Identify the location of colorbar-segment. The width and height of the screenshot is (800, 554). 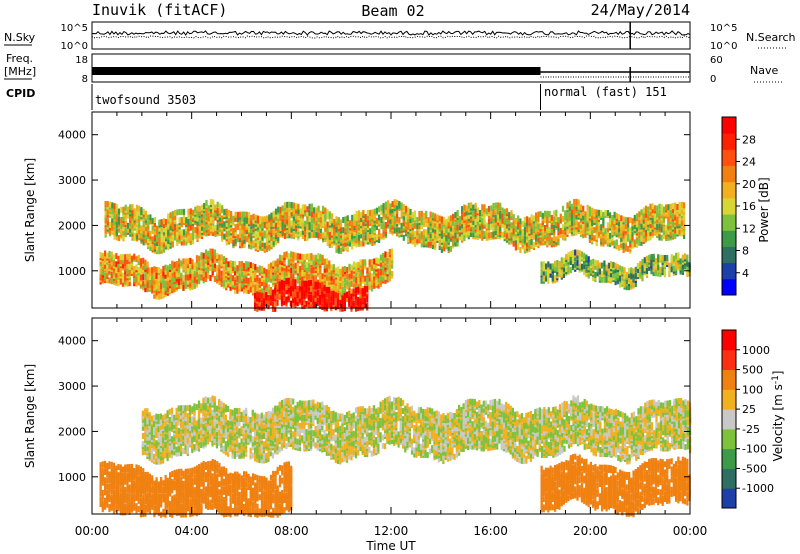
(729, 222).